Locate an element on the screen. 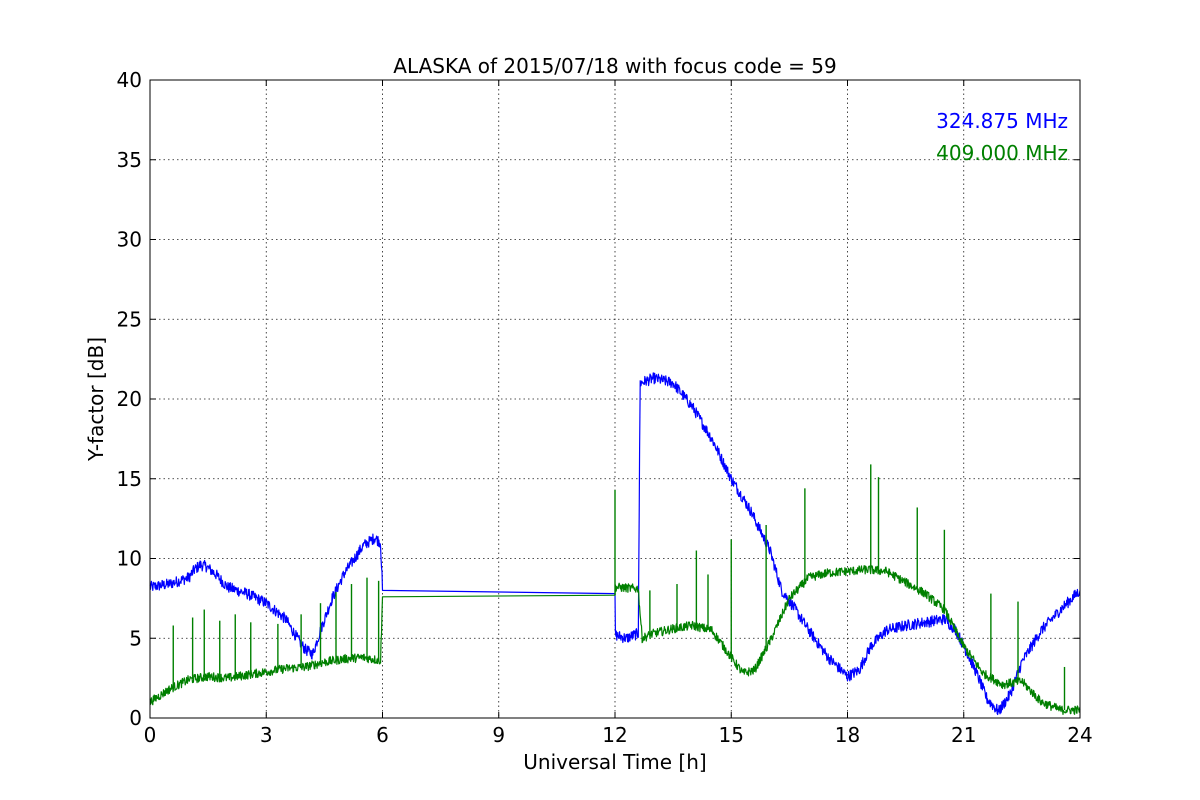 The width and height of the screenshot is (1200, 800). x-tick-label: 3 is located at coordinates (266, 735).